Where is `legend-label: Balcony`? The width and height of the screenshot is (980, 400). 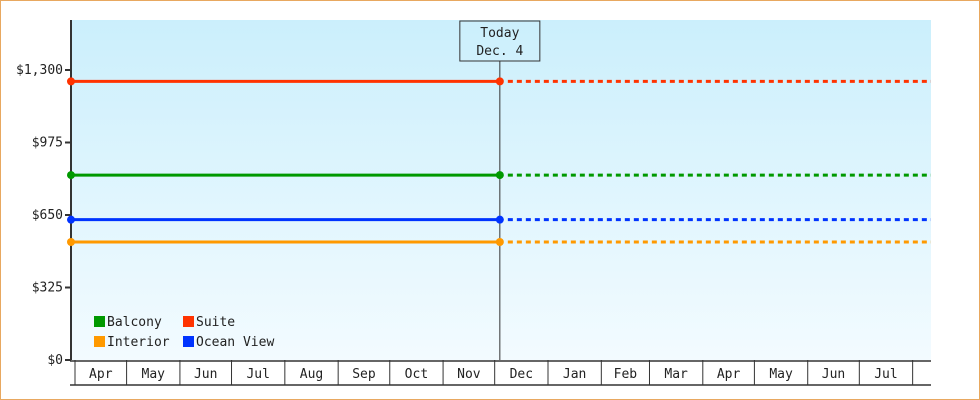
legend-label: Balcony is located at coordinates (134, 322).